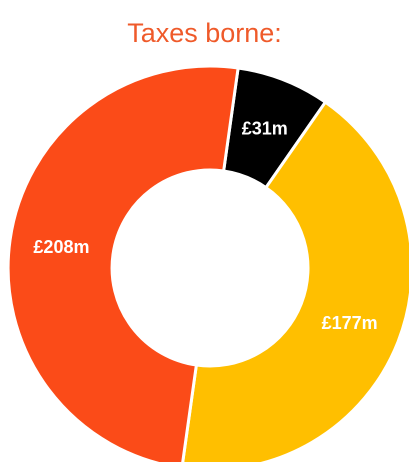  What do you see at coordinates (350, 323) in the screenshot?
I see `slice-label-1: £177m` at bounding box center [350, 323].